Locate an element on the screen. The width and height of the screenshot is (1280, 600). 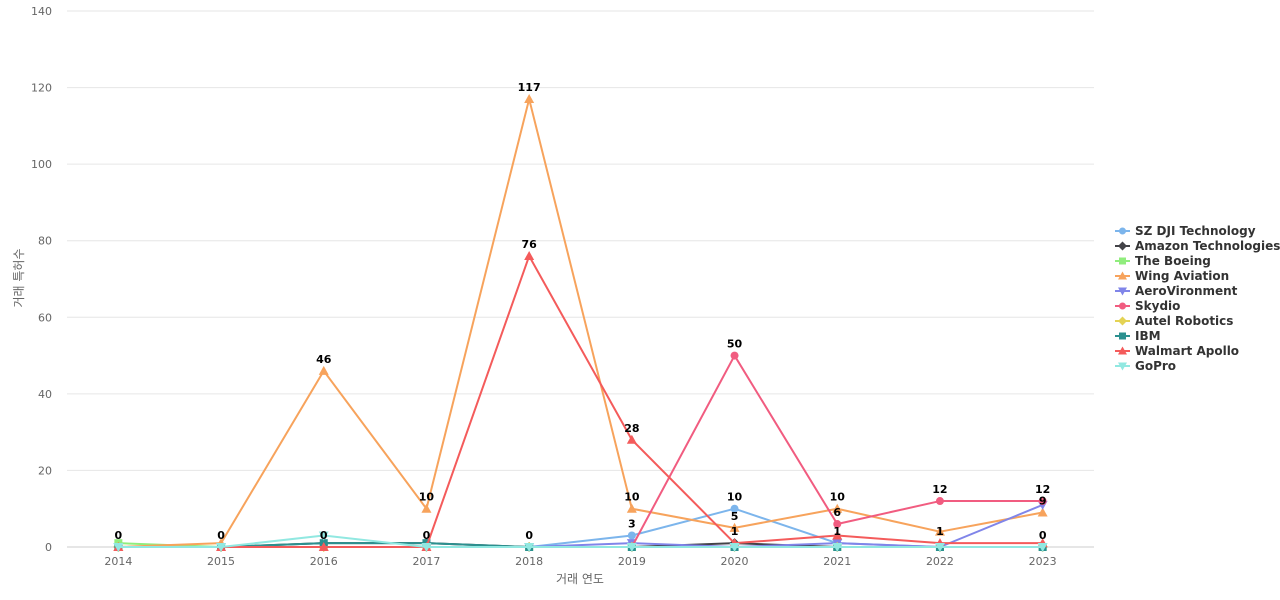
legend-item: The Boeing is located at coordinates (1163, 261).